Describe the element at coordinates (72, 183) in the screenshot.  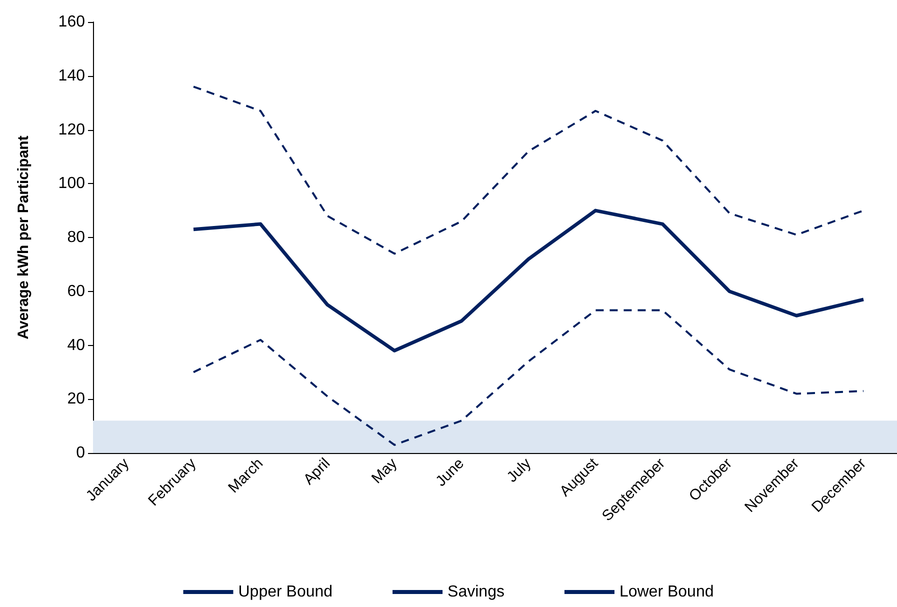
I see `y-tick-label: 100` at that location.